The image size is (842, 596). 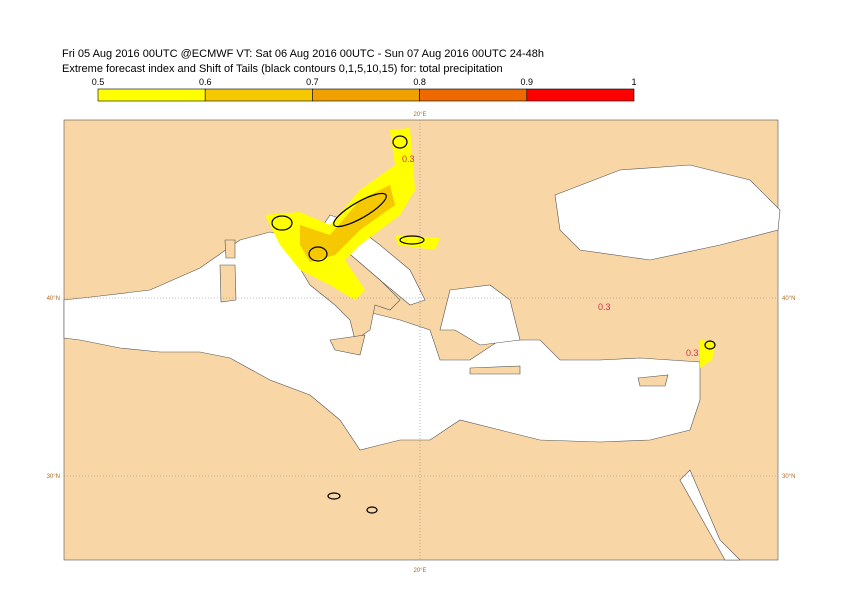 I want to click on colorbar-tick-label: 0.6, so click(x=205, y=82).